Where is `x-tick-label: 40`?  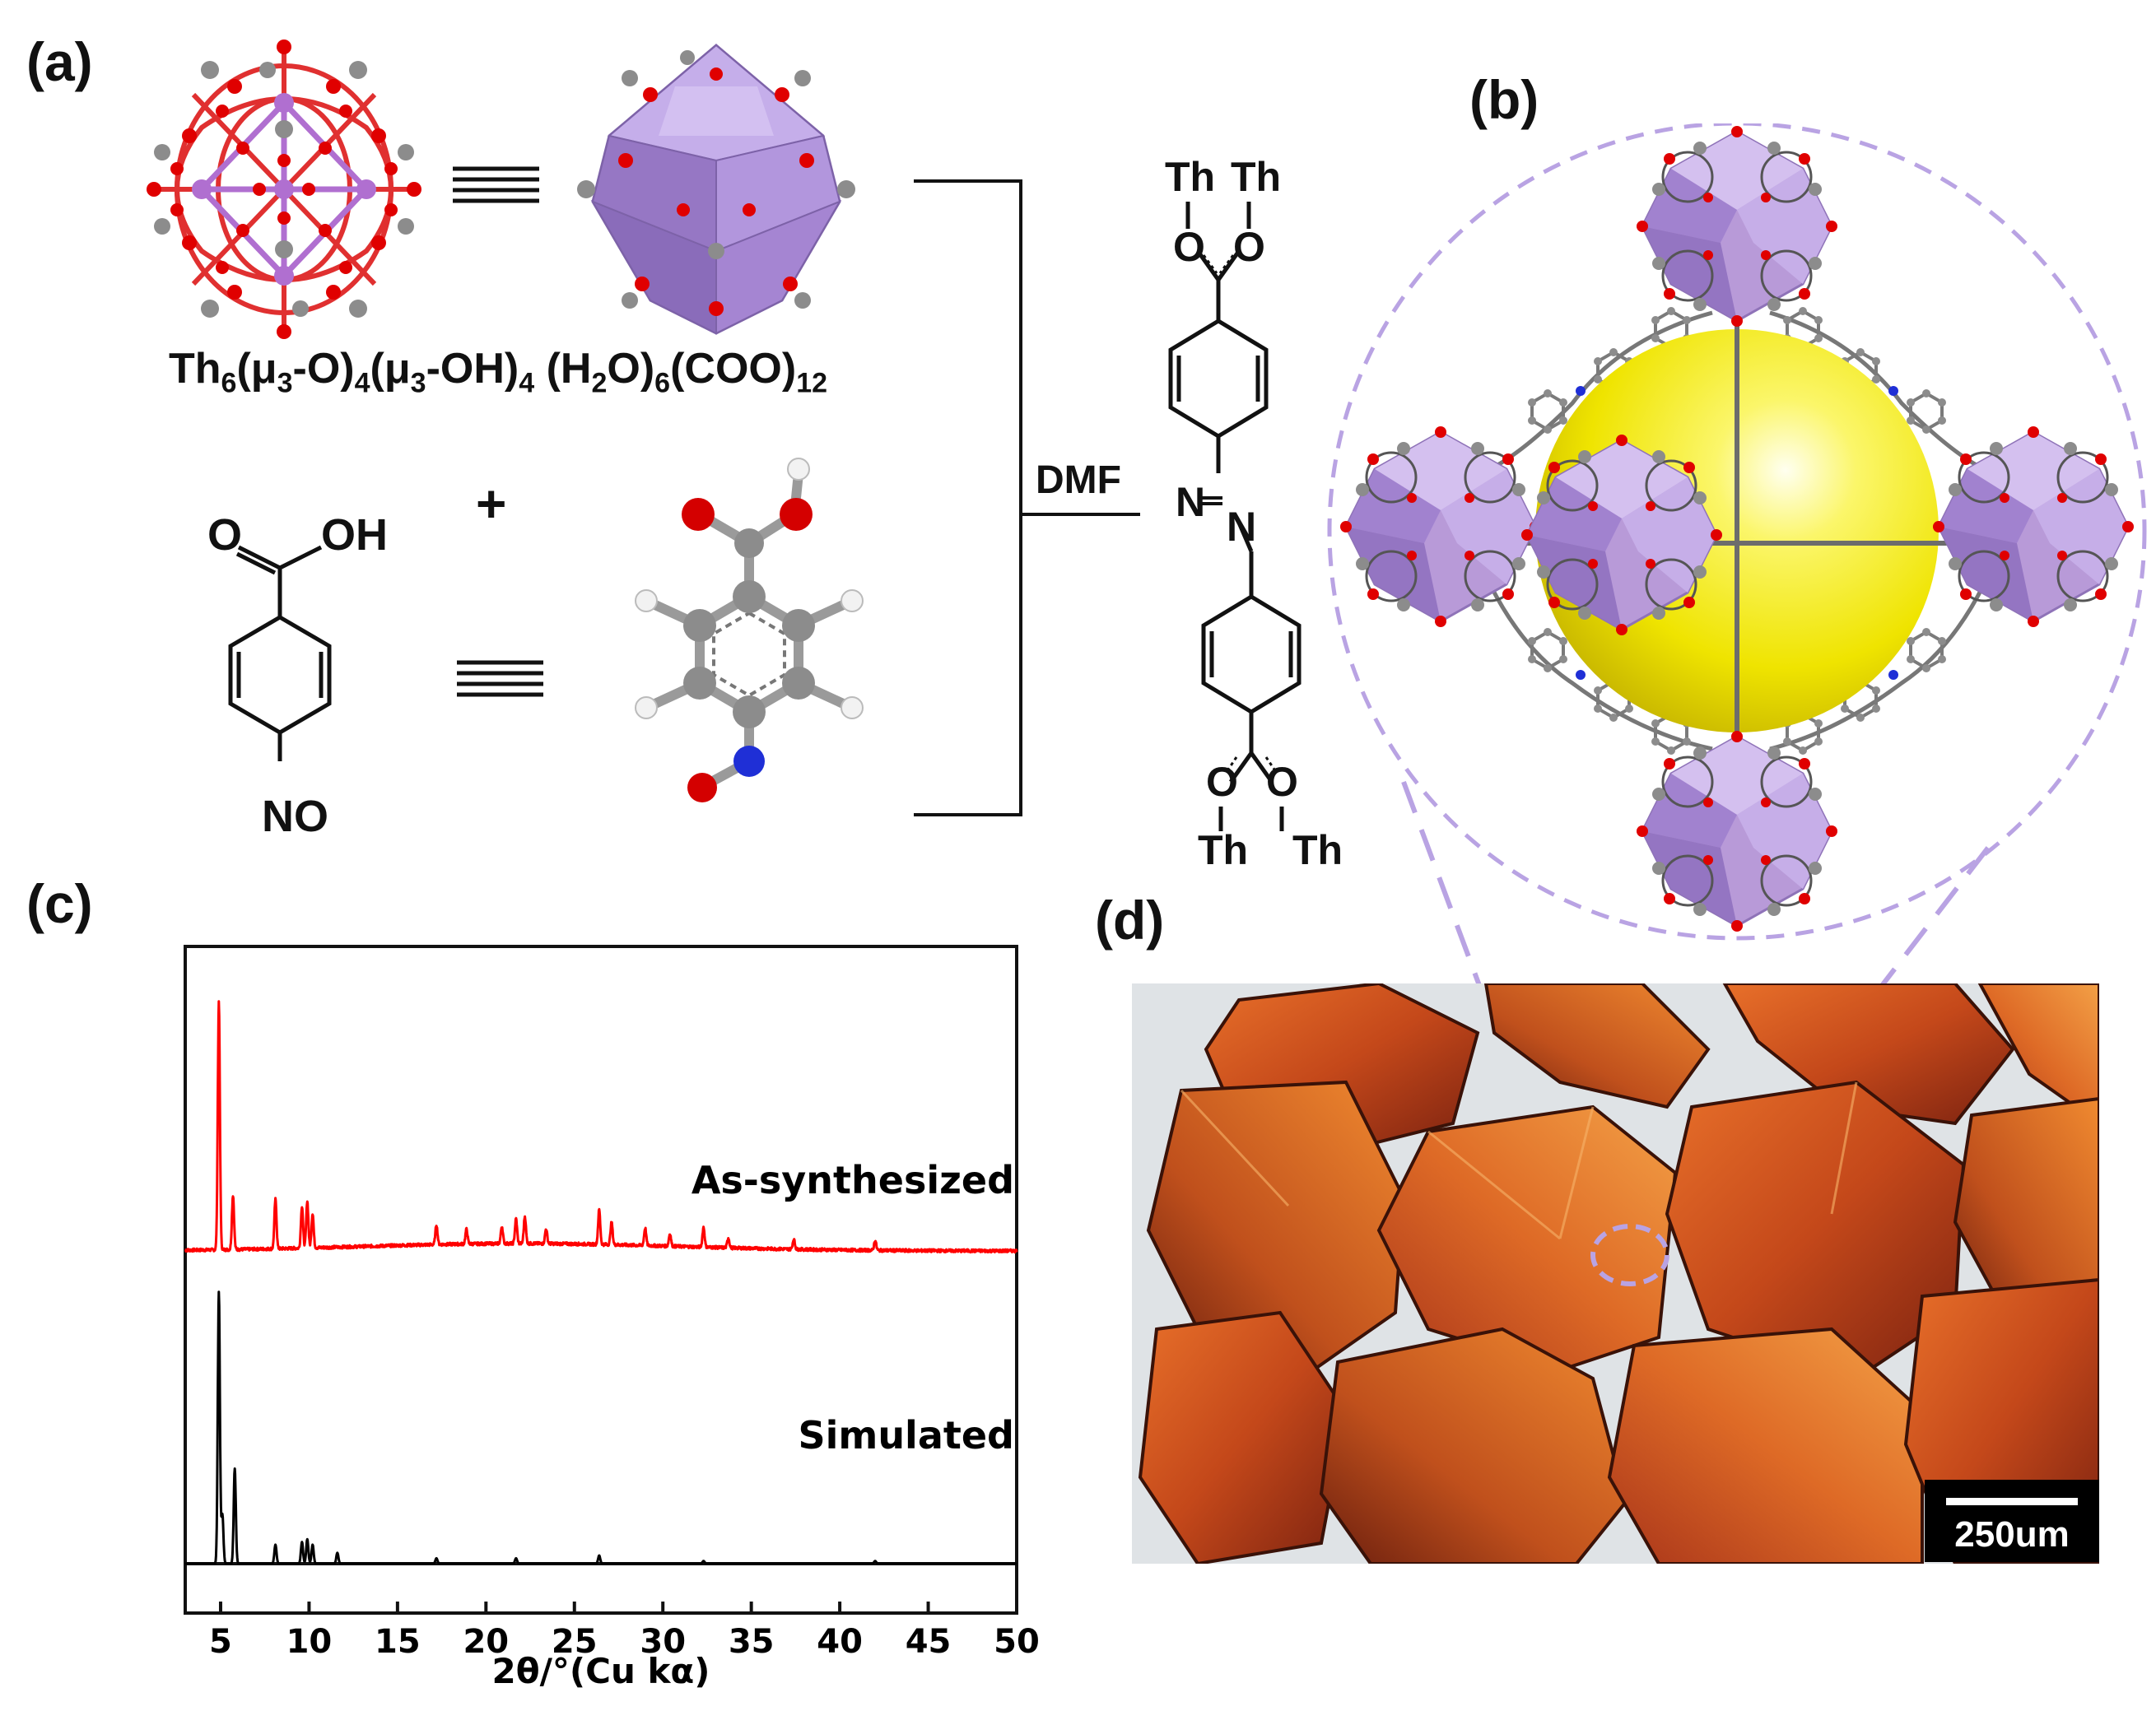
x-tick-label: 40 is located at coordinates (840, 1642).